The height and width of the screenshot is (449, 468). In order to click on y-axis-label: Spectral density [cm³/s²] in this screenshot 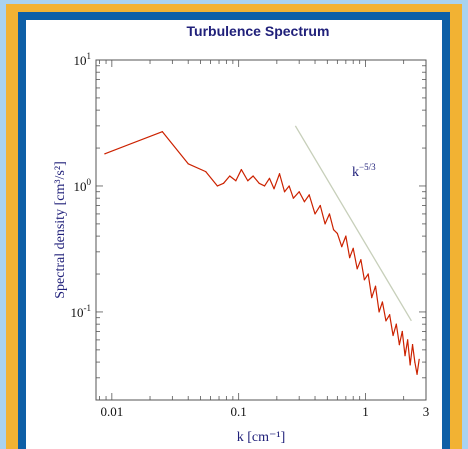, I will do `click(60, 229)`.